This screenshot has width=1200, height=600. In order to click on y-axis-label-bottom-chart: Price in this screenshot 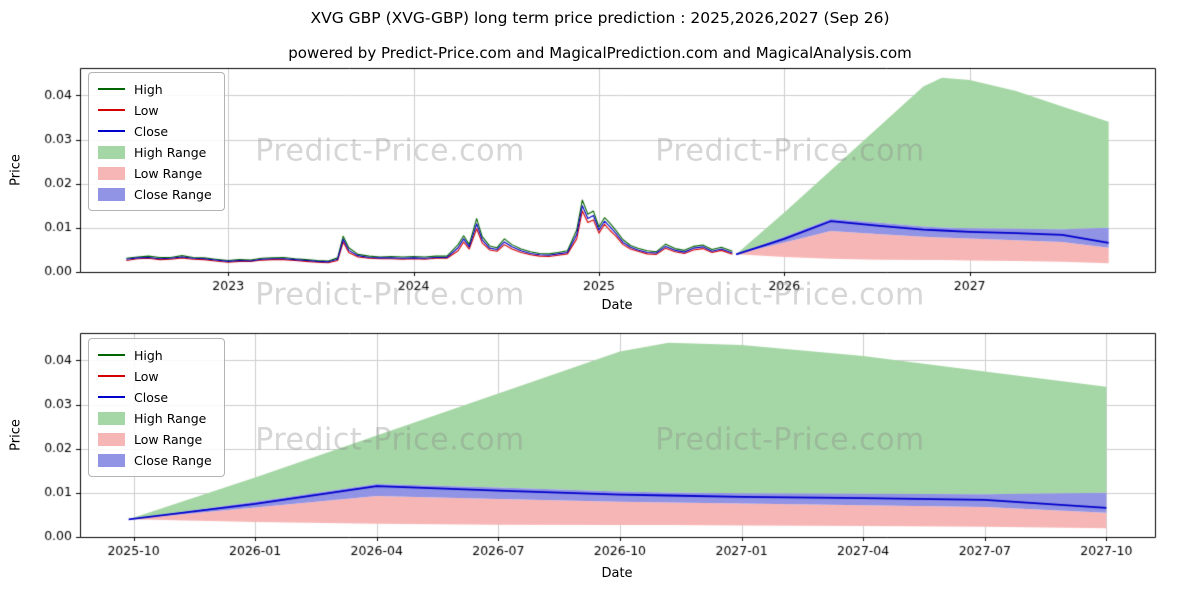, I will do `click(16, 435)`.